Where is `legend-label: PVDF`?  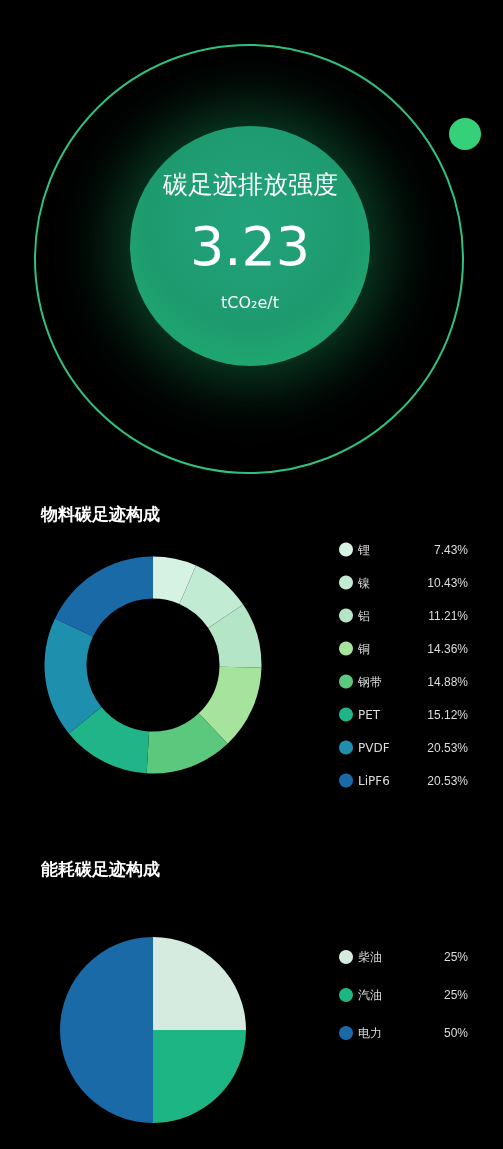 legend-label: PVDF is located at coordinates (374, 747).